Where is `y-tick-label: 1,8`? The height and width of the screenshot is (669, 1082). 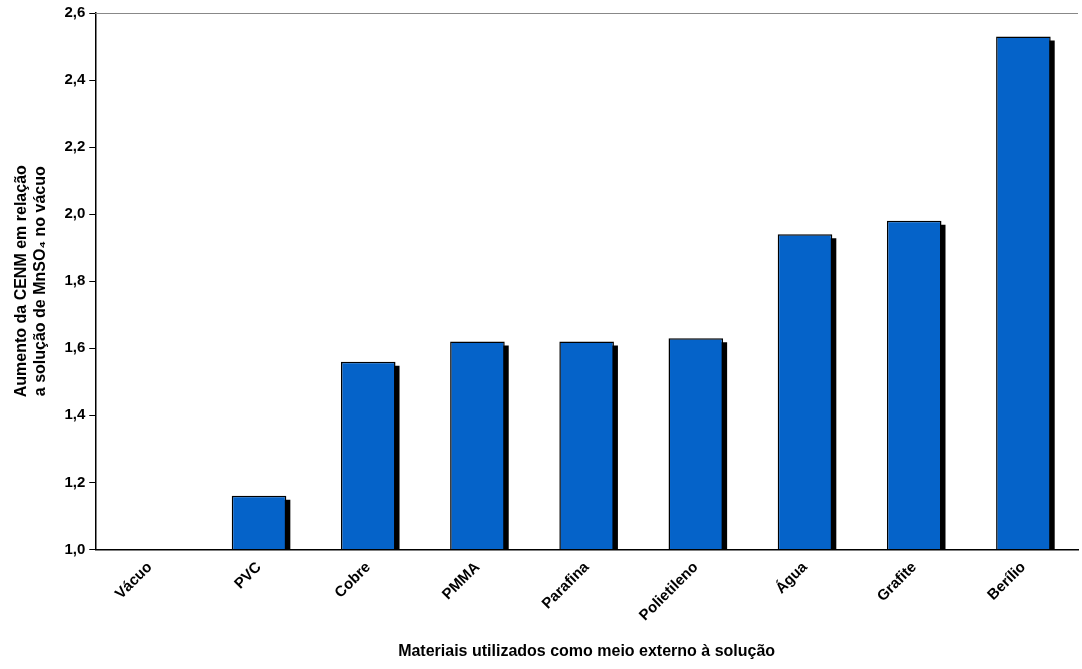 y-tick-label: 1,8 is located at coordinates (75, 280).